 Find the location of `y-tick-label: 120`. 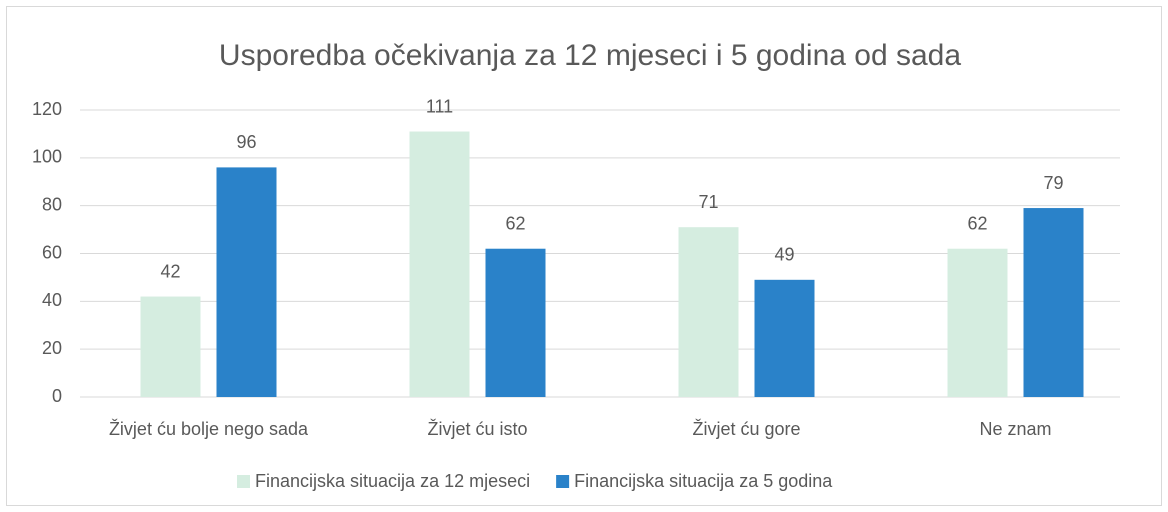

y-tick-label: 120 is located at coordinates (47, 109).